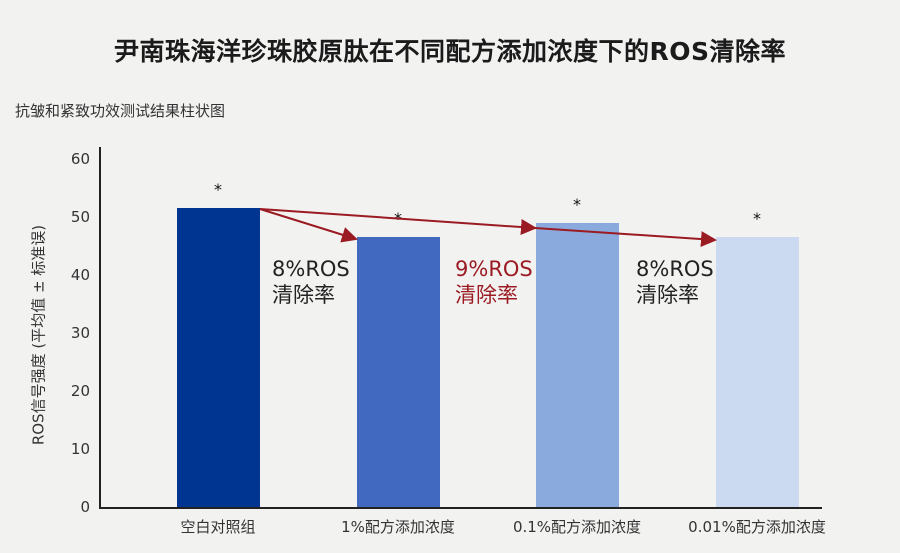 The image size is (900, 553). I want to click on annotation-8pct-2: 8%ROS 清除率, so click(675, 282).